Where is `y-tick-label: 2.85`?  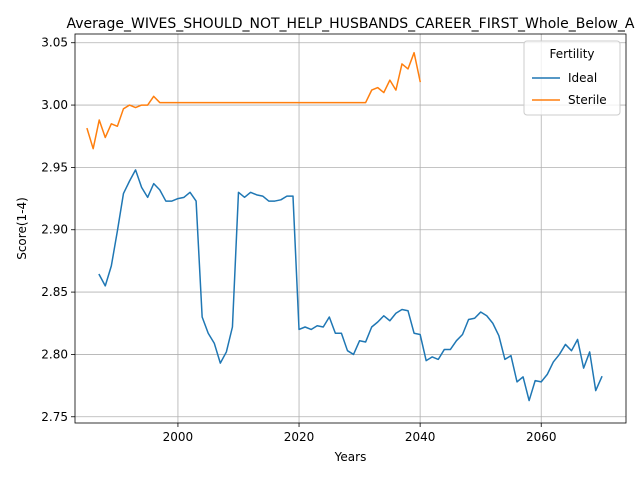
y-tick-label: 2.85 is located at coordinates (54, 292).